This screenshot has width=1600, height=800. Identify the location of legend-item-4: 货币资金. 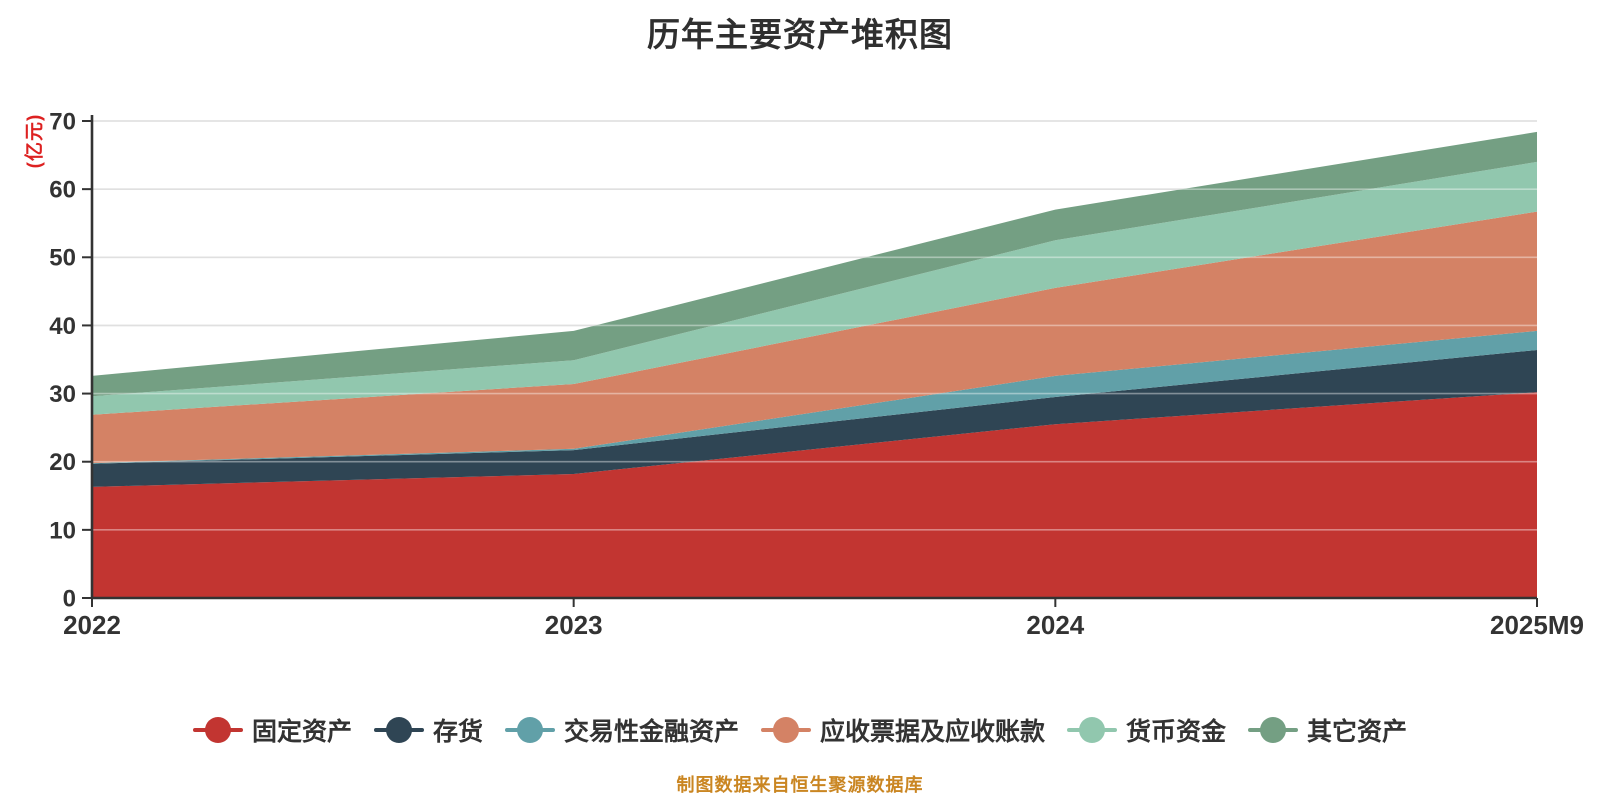
(1146, 730).